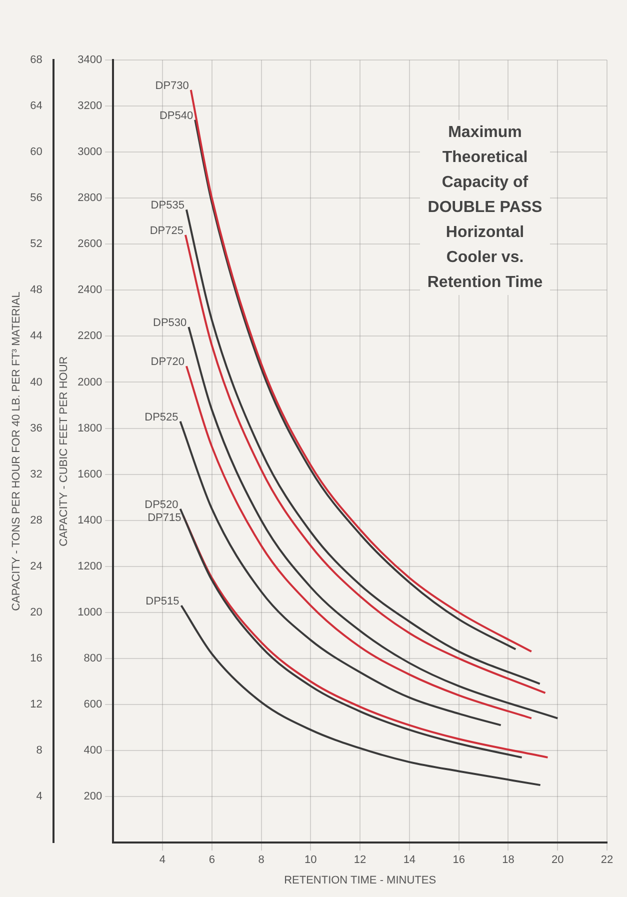  Describe the element at coordinates (36, 60) in the screenshot. I see `y2-tick-label: 68` at that location.